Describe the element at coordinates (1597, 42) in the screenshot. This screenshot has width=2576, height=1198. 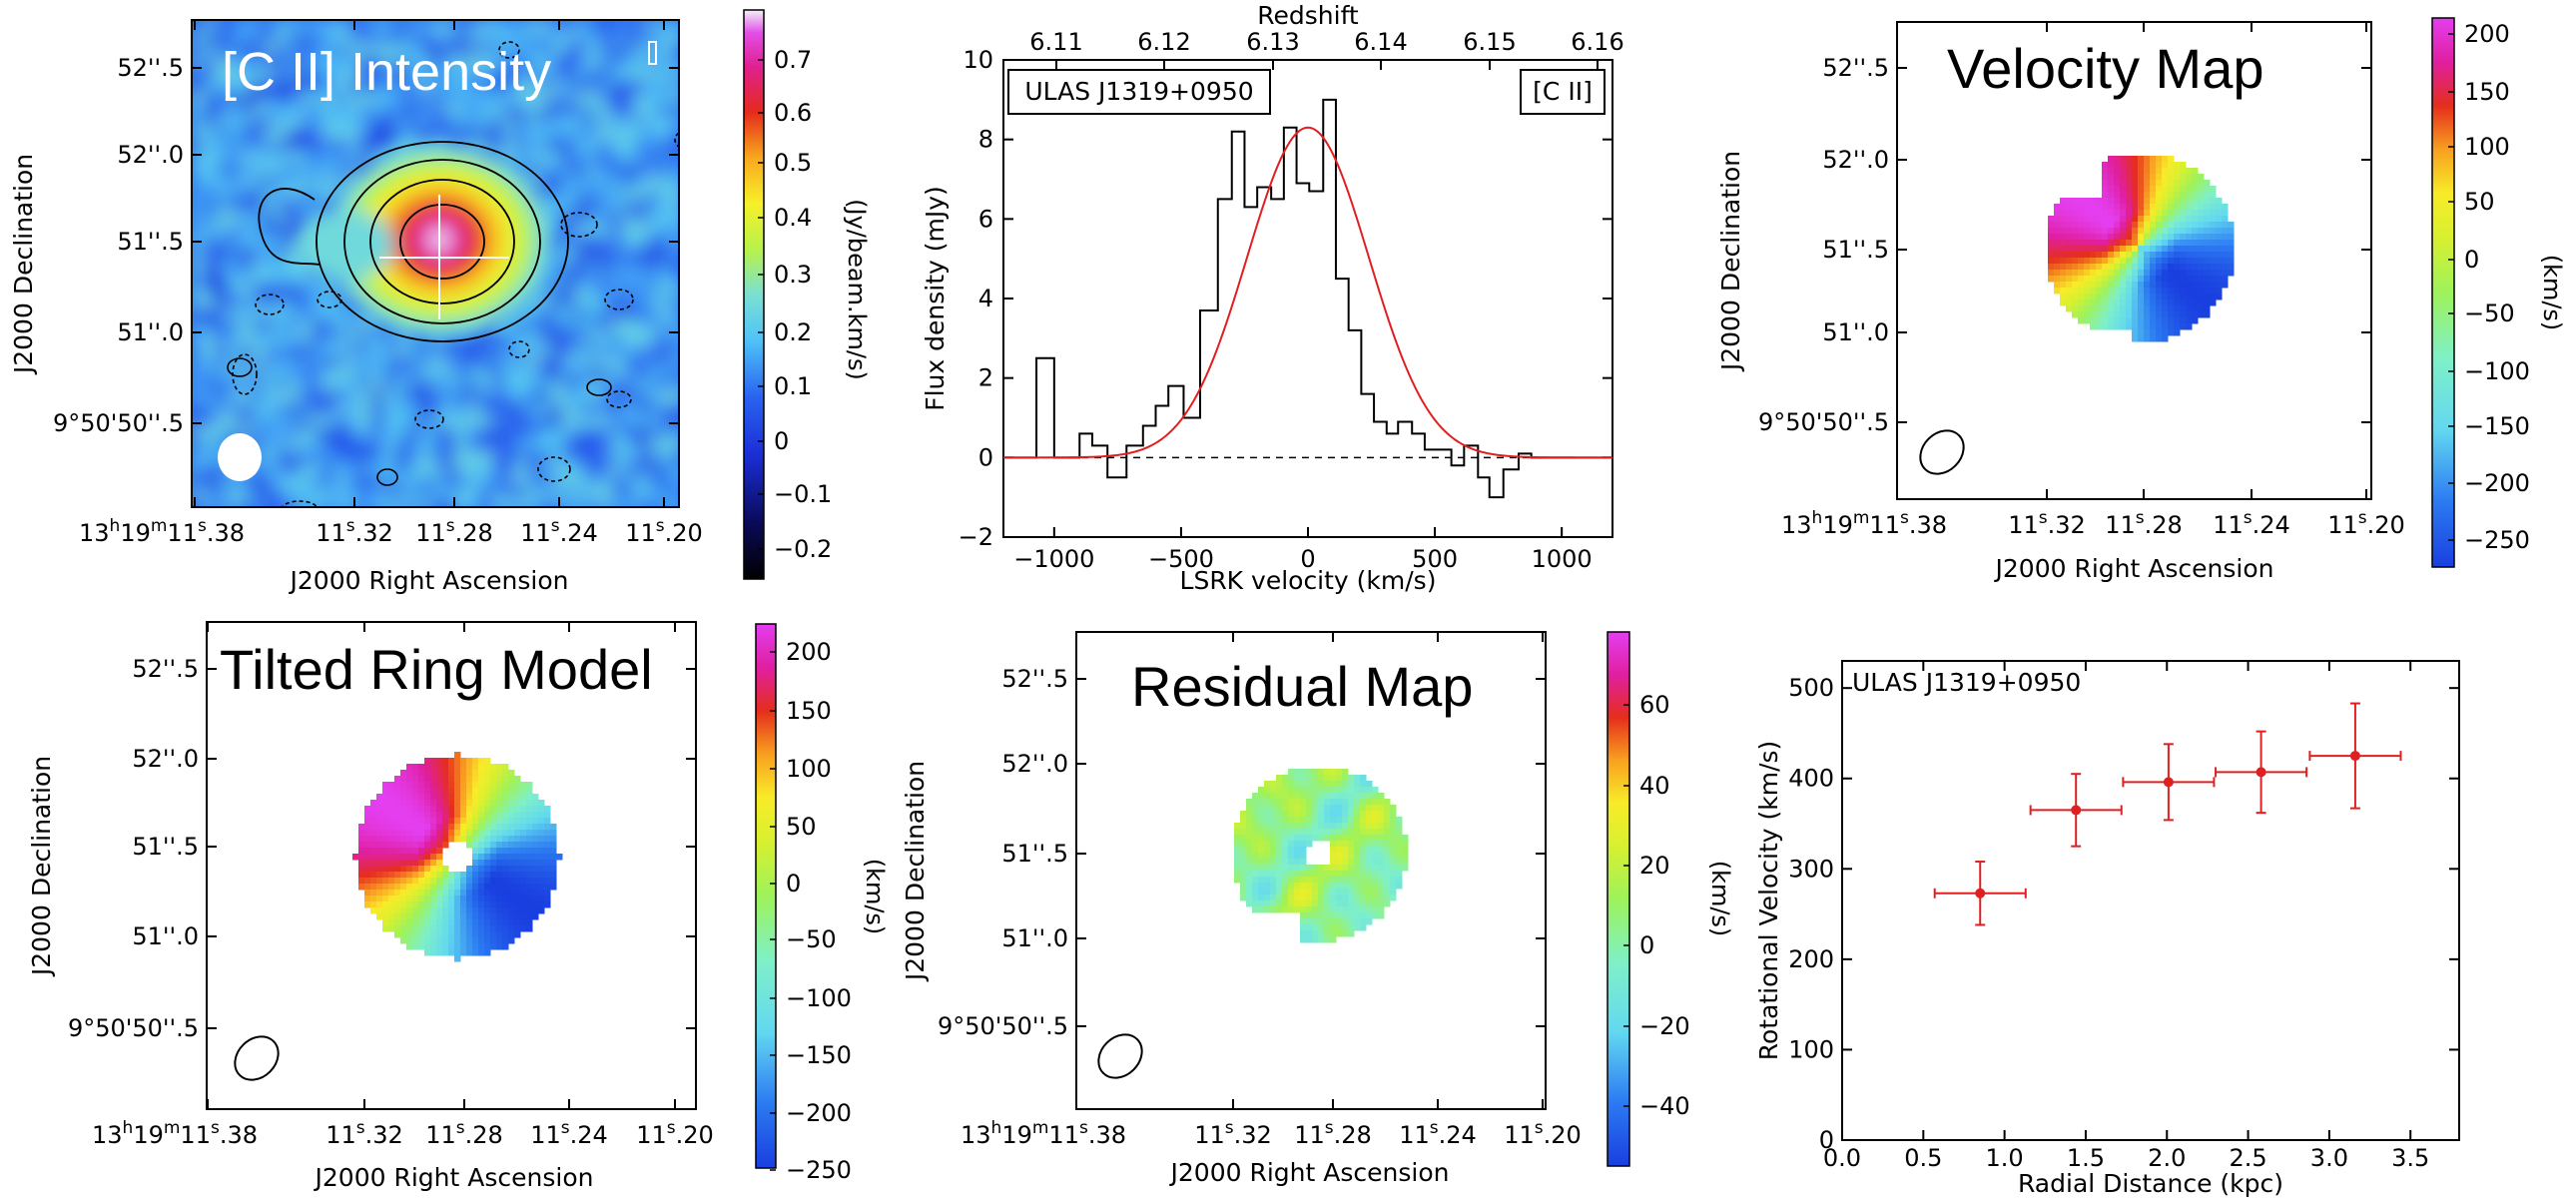
I see `top-tick-label: 6.16` at that location.